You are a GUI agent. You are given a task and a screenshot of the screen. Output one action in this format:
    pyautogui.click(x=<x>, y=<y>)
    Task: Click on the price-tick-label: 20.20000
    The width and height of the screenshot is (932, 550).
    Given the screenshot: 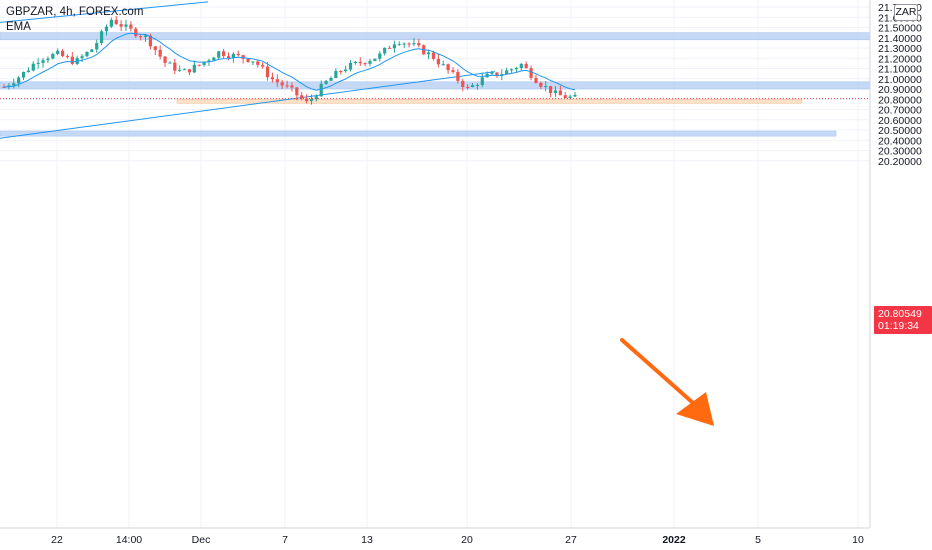 What is the action you would take?
    pyautogui.click(x=900, y=162)
    